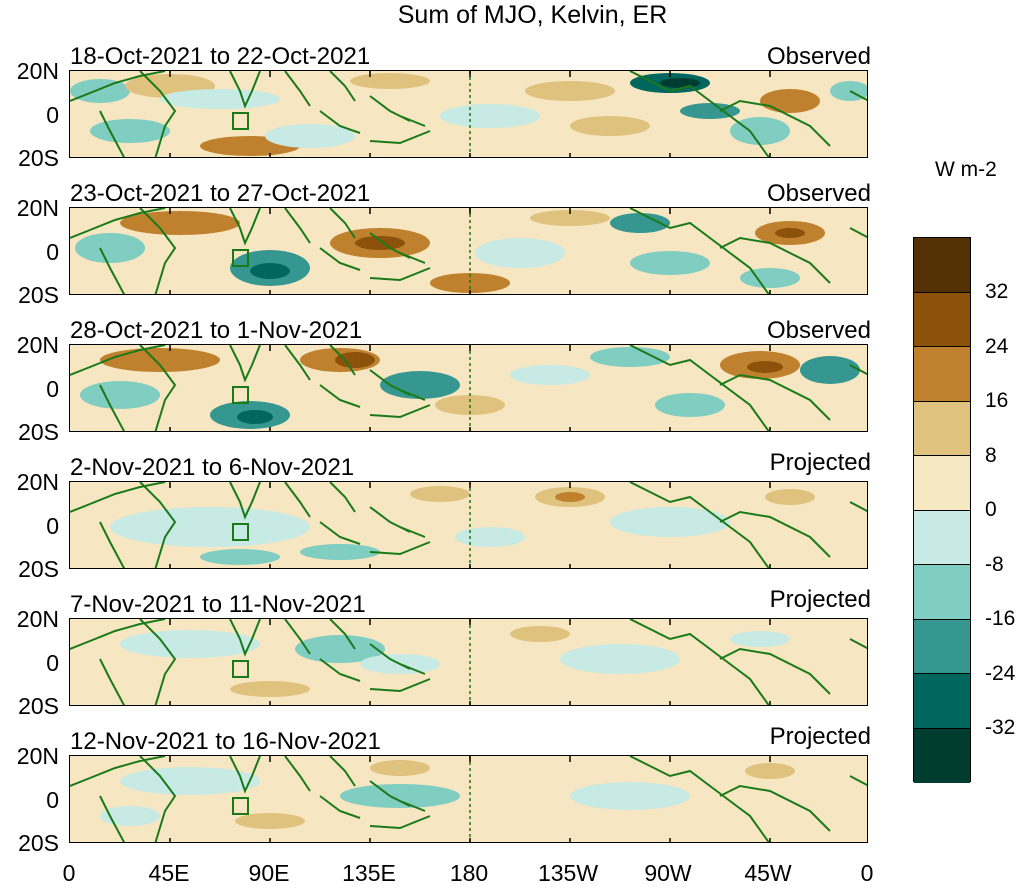 The image size is (1021, 889). I want to click on panel-2-lat-20s: 20S, so click(38, 295).